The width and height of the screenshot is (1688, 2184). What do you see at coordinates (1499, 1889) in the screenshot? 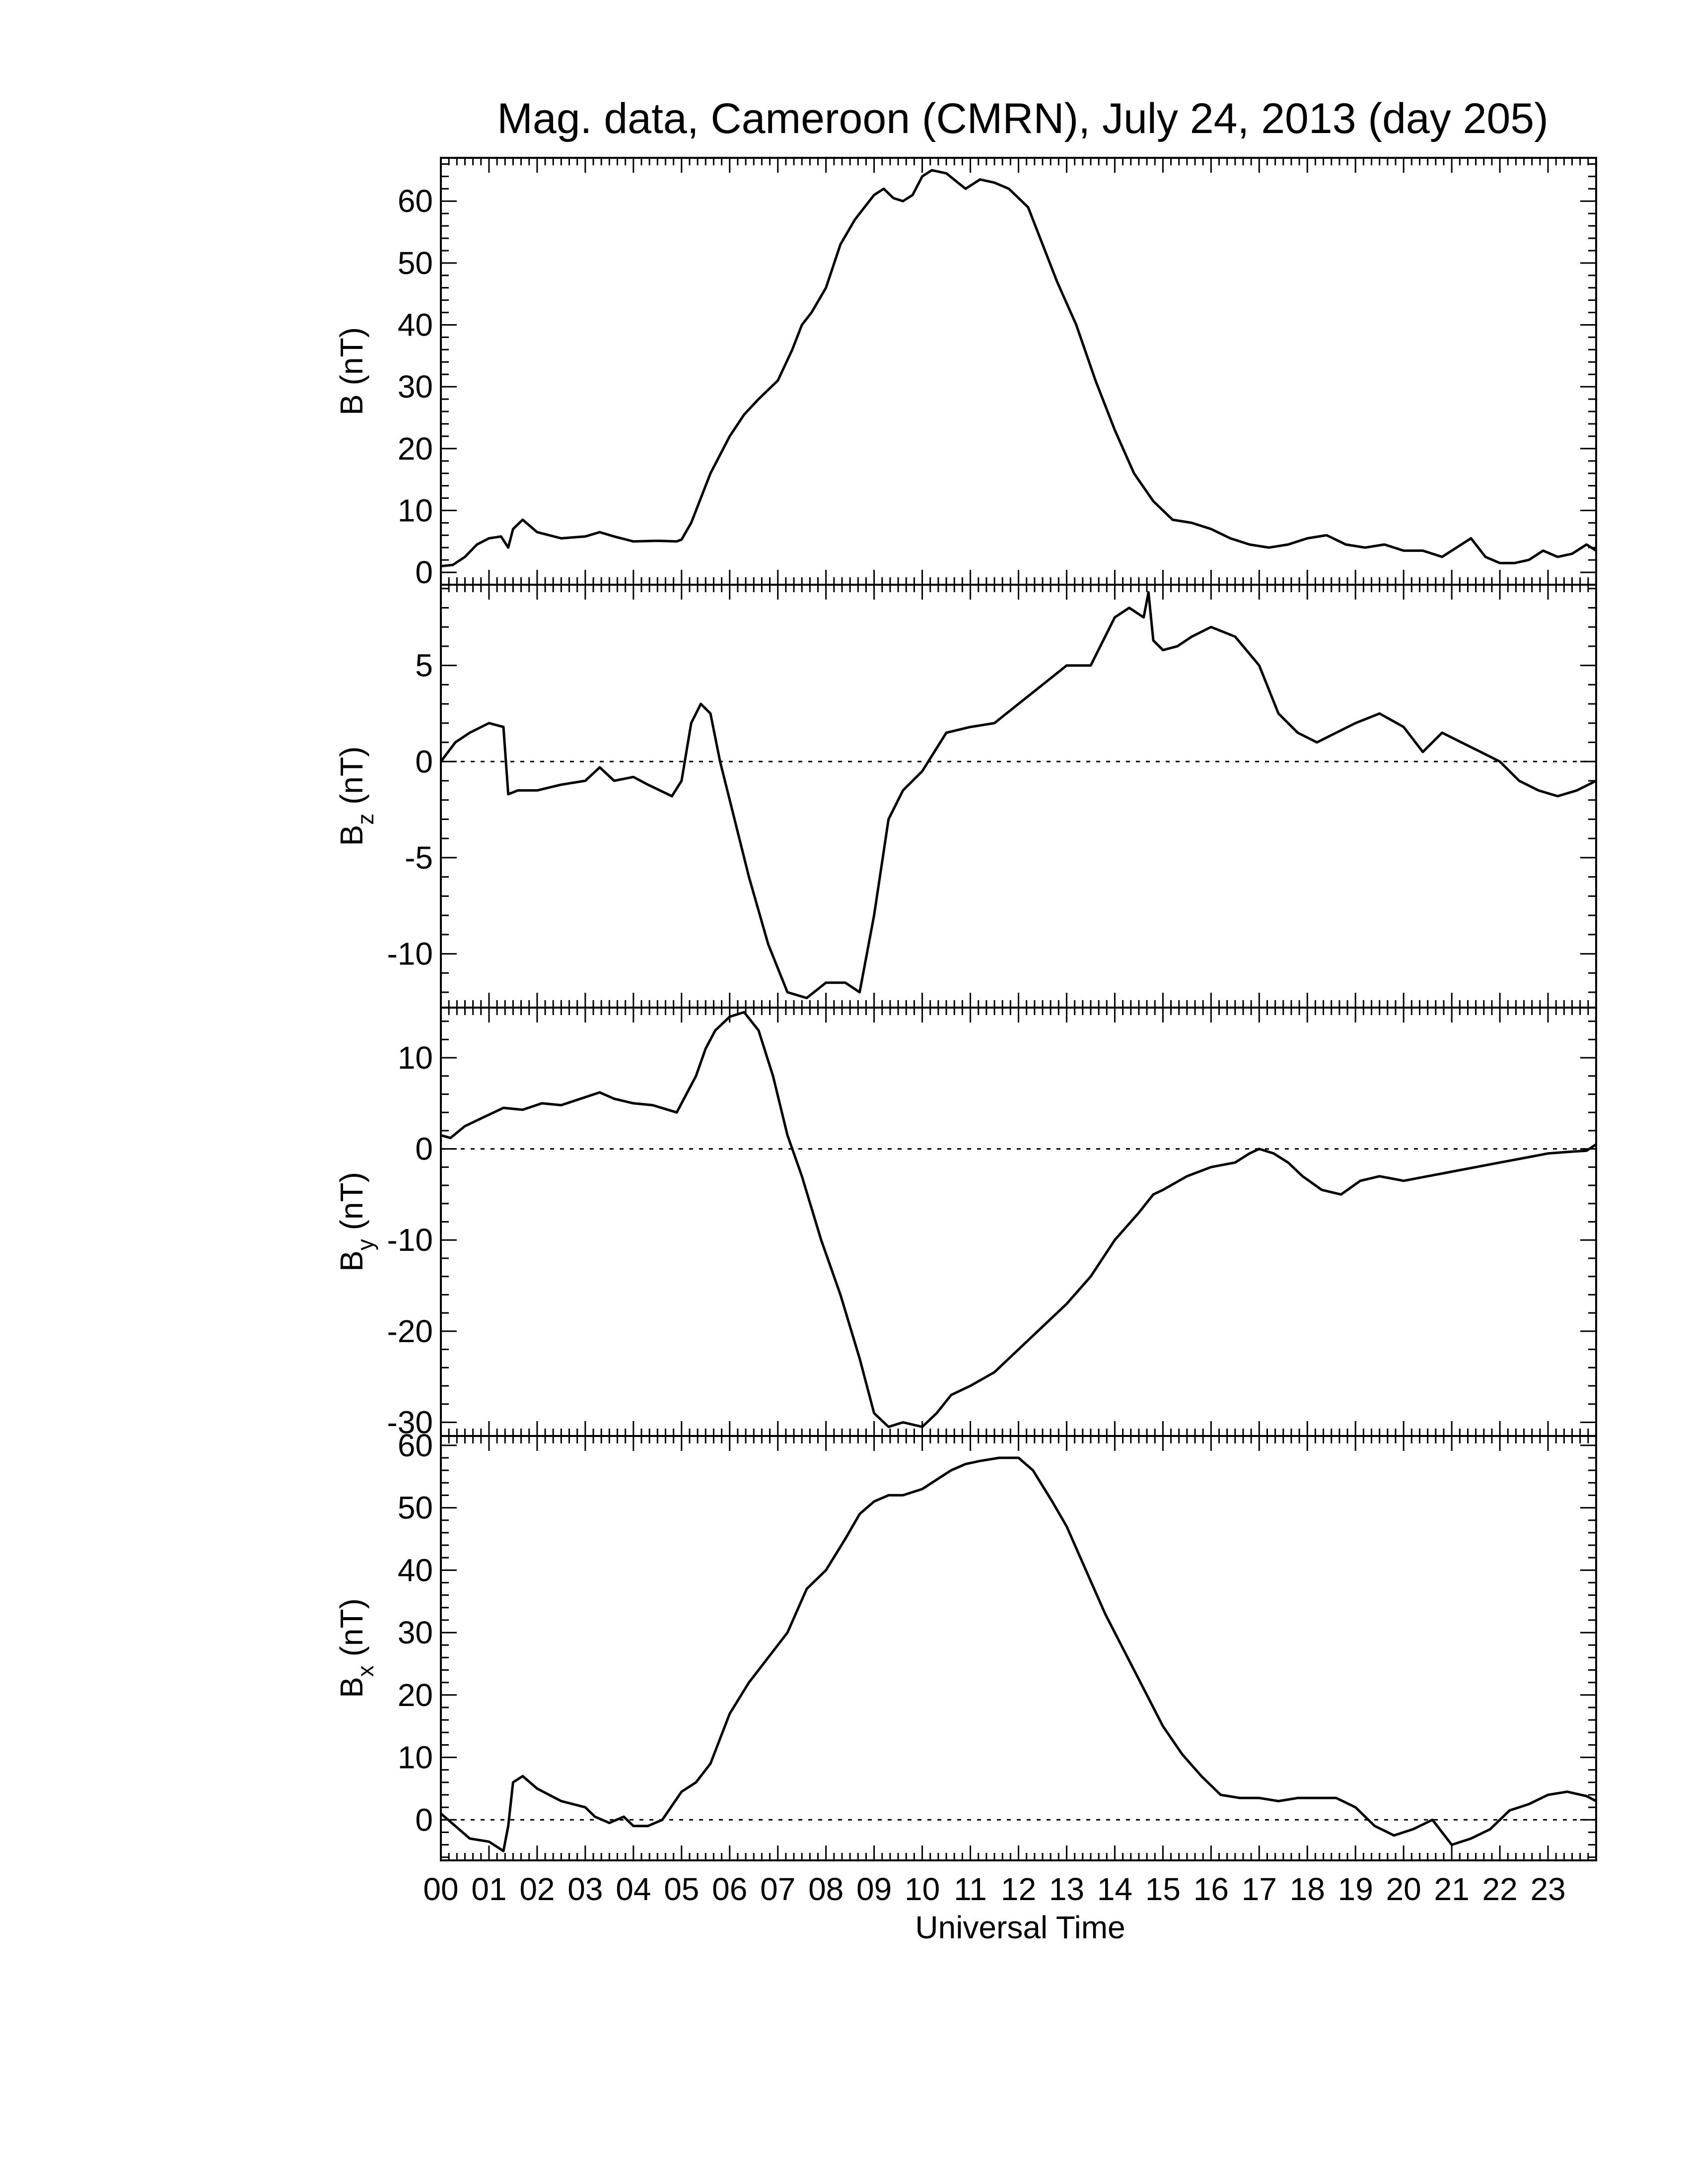
I see `x-tick-label: 22` at bounding box center [1499, 1889].